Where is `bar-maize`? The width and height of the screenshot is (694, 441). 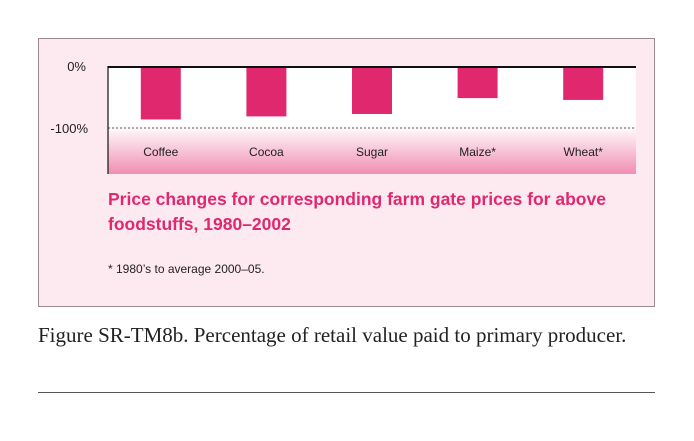
bar-maize is located at coordinates (477, 83).